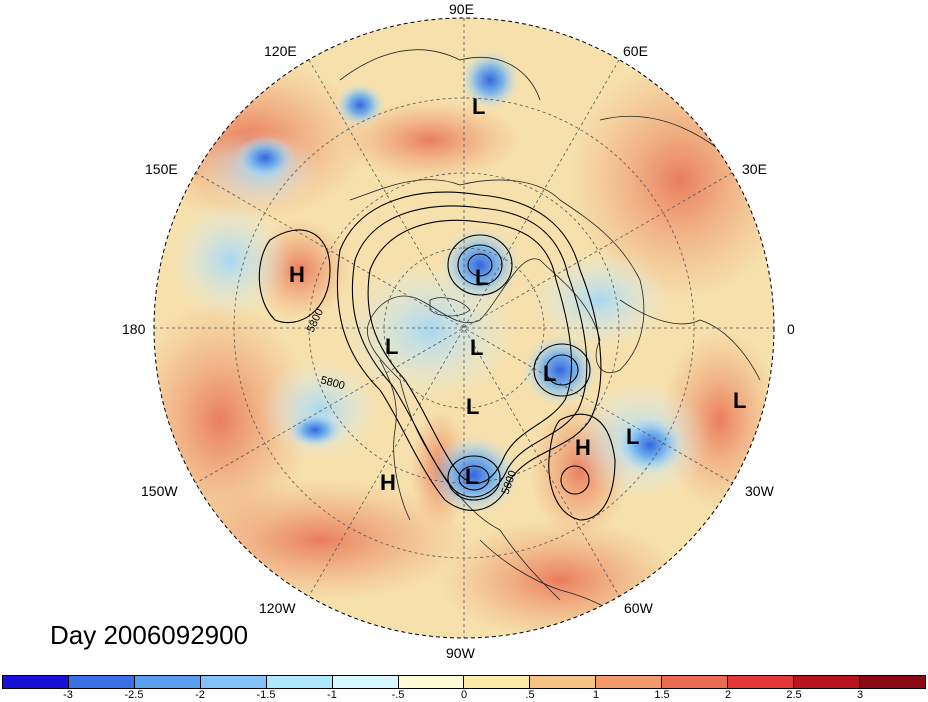 The height and width of the screenshot is (702, 928). What do you see at coordinates (464, 695) in the screenshot?
I see `colorbar-tick-label: 0` at bounding box center [464, 695].